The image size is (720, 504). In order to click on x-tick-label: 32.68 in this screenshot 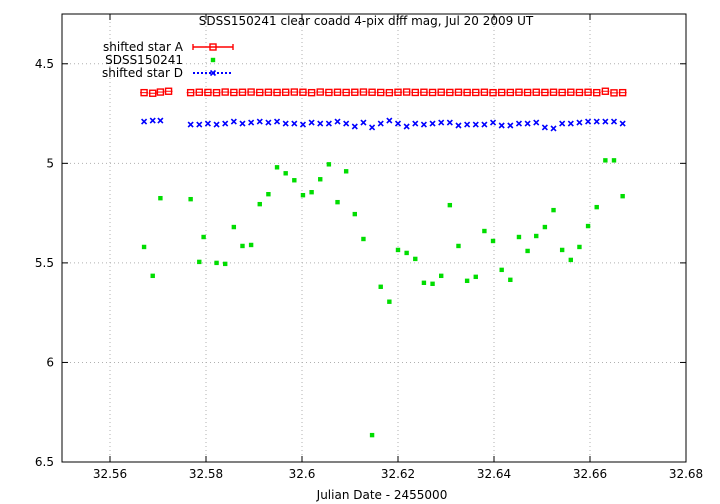, I will do `click(686, 474)`.